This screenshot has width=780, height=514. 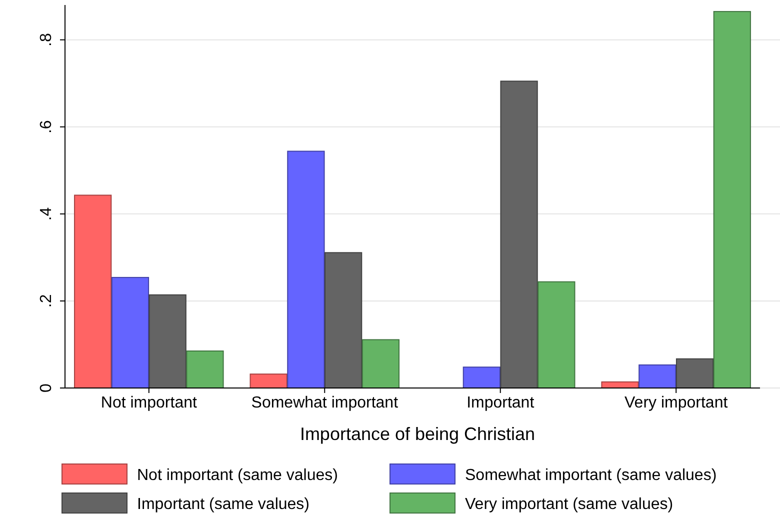 I want to click on y-tick-label: 0, so click(x=46, y=387).